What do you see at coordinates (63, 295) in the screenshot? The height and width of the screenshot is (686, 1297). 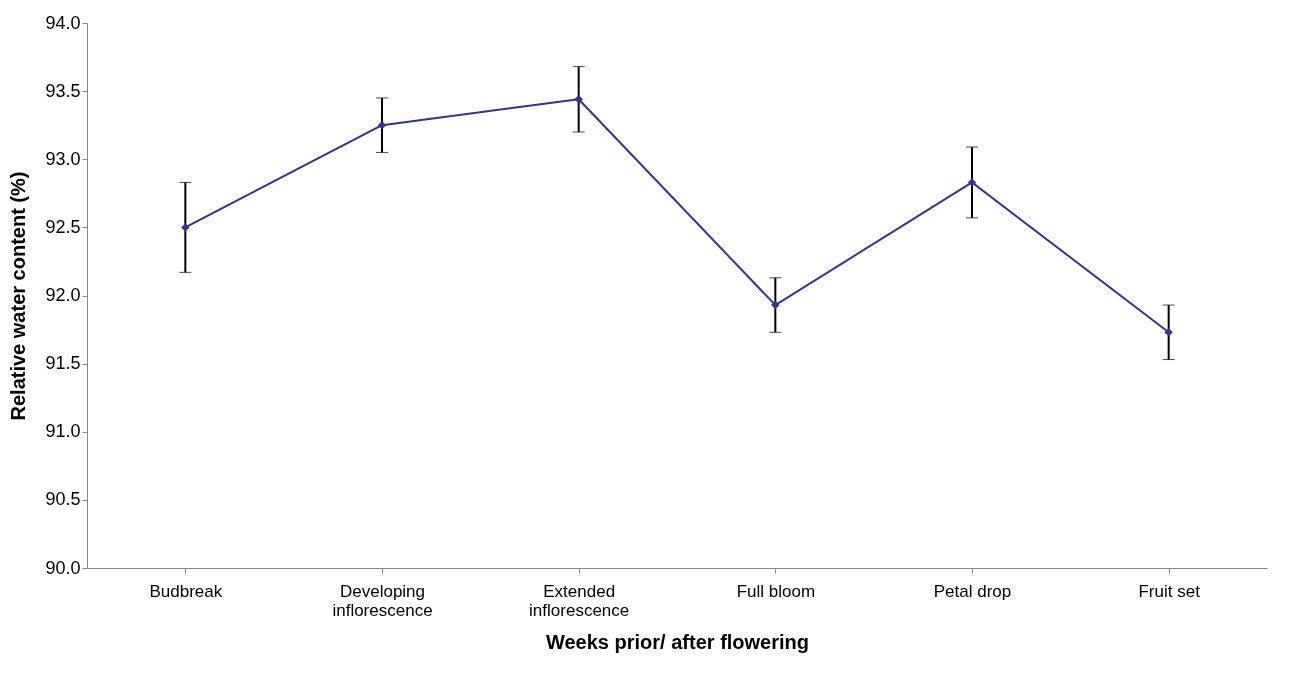 I see `y-tick-label: 92.0` at bounding box center [63, 295].